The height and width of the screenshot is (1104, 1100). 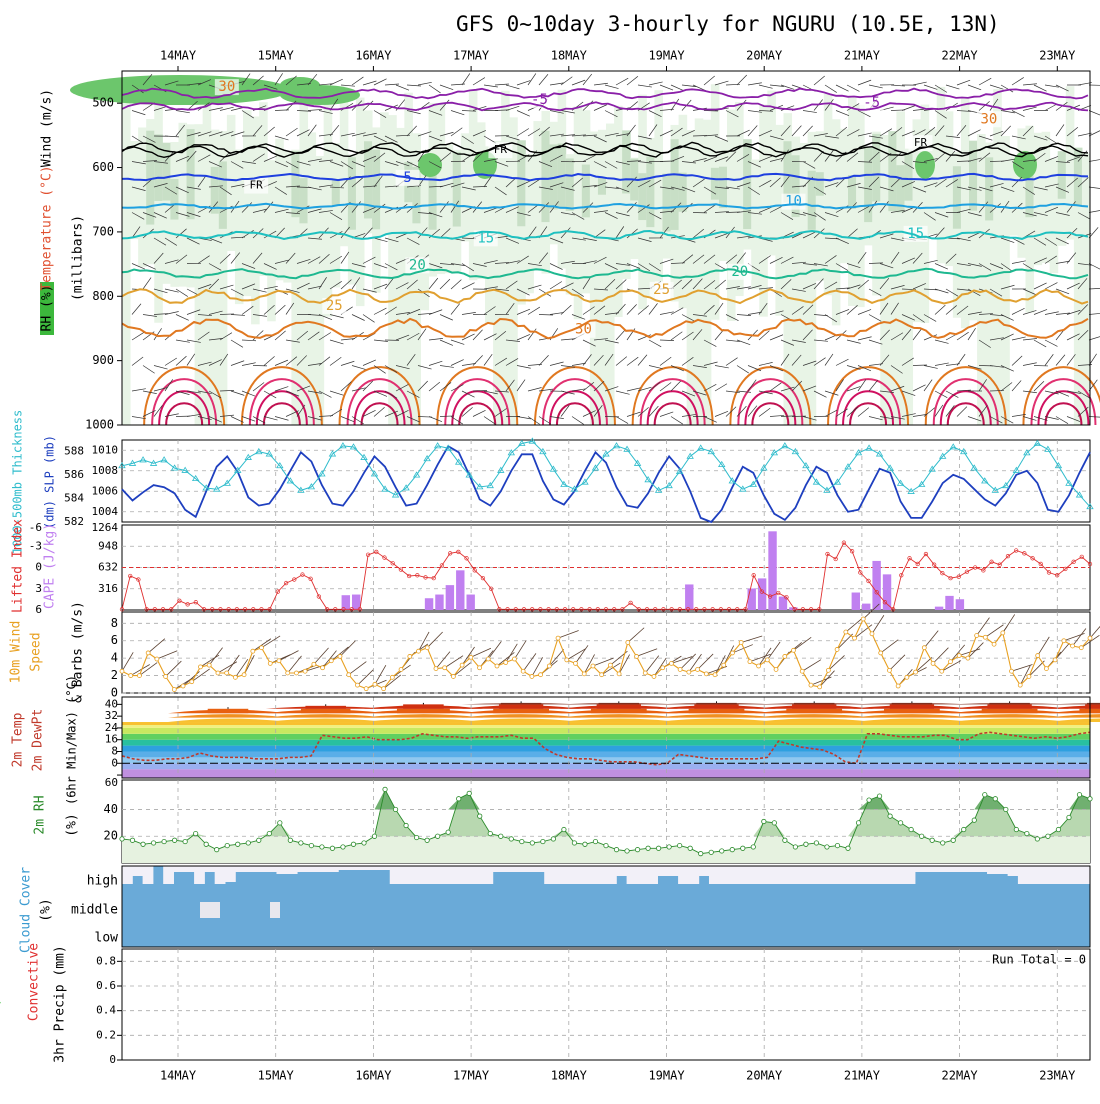 What do you see at coordinates (438, 445) in the screenshot?
I see `thickness-point` at bounding box center [438, 445].